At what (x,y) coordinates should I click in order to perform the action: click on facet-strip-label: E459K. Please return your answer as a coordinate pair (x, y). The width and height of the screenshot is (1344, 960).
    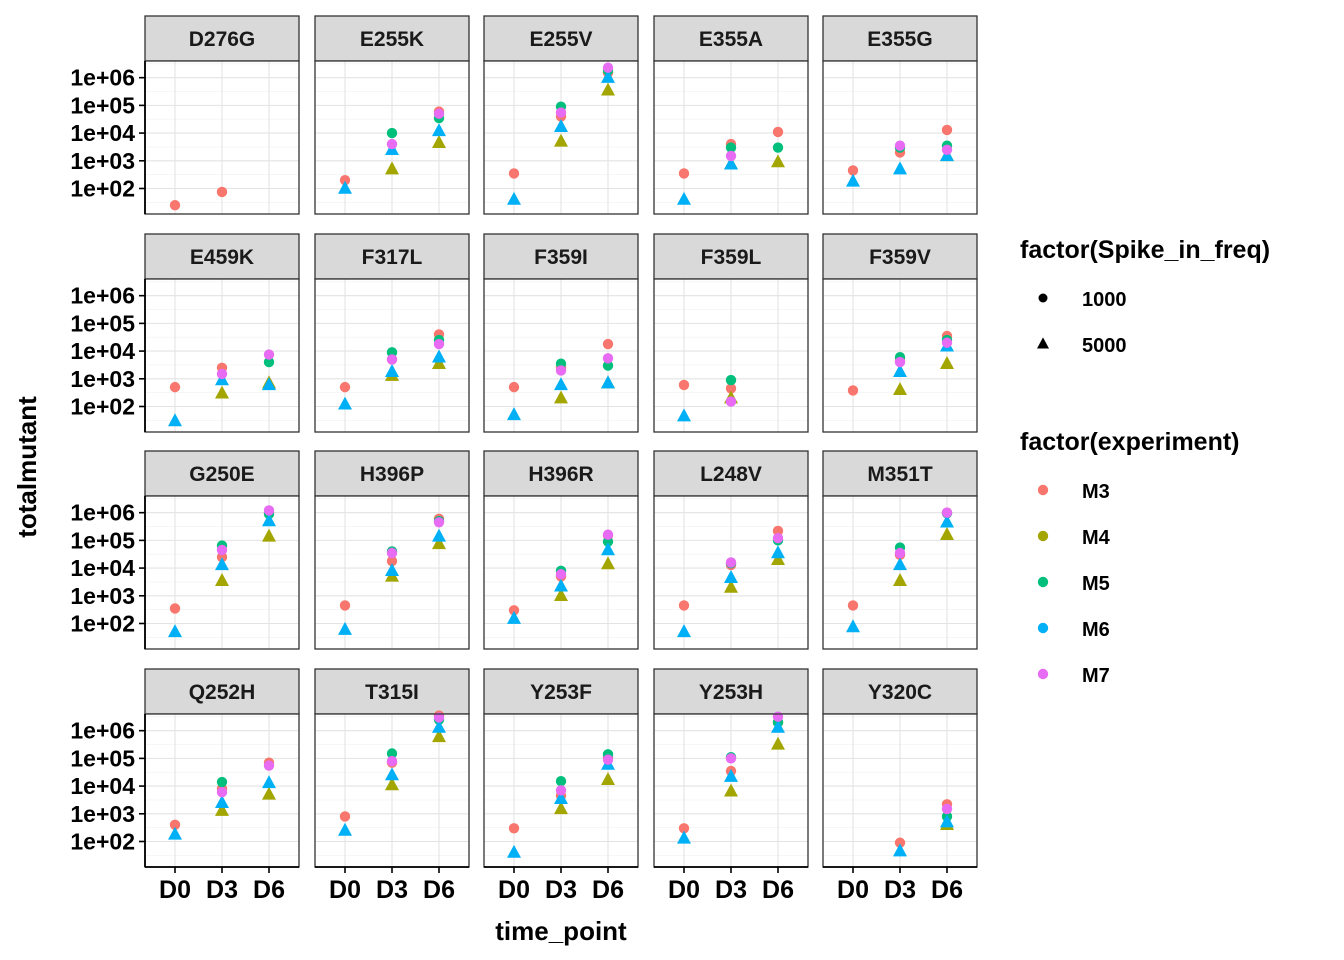
    Looking at the image, I should click on (222, 257).